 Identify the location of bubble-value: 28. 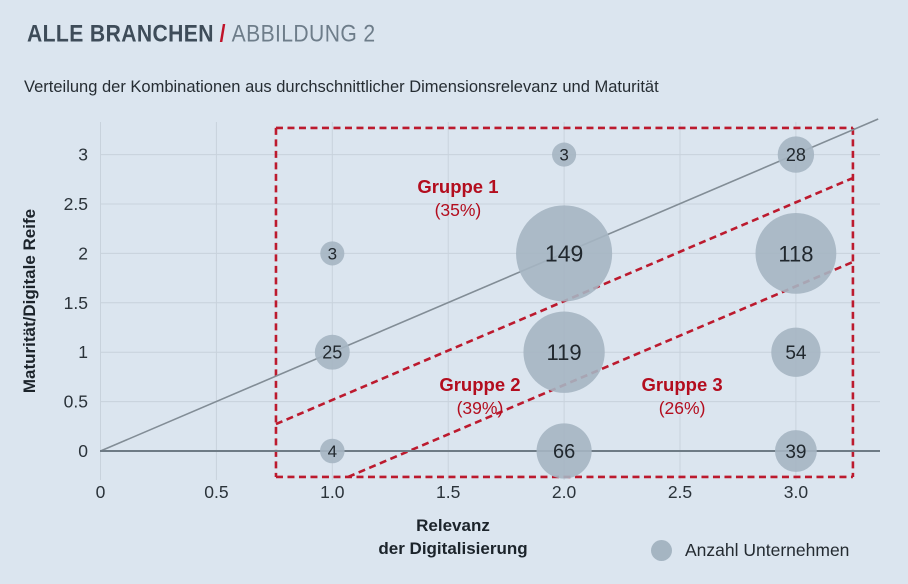
(796, 155).